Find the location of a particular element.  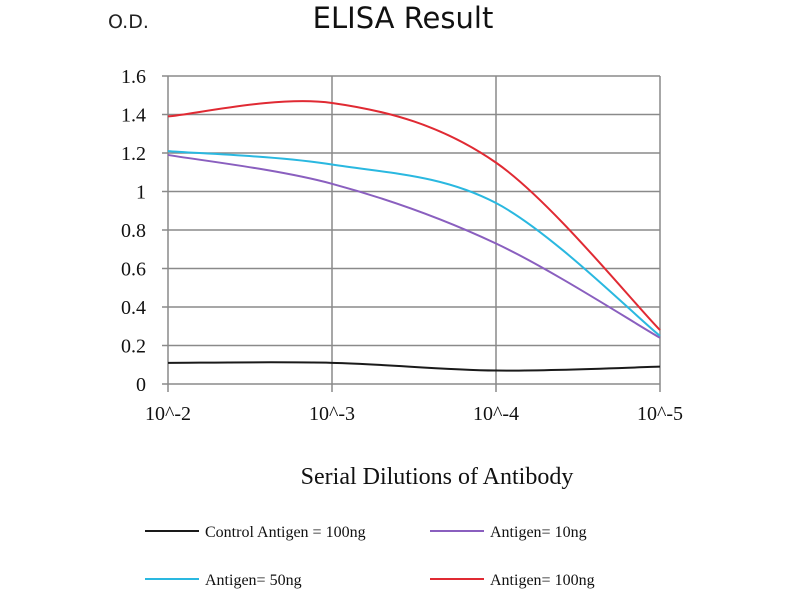

x-tick-label: 10^-4 is located at coordinates (496, 414).